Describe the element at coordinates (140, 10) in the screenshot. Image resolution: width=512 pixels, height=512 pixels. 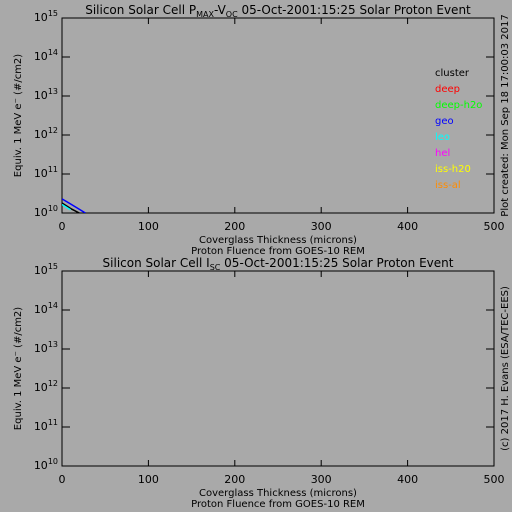
I see `title-segment: Silicon Solar Cell P` at that location.